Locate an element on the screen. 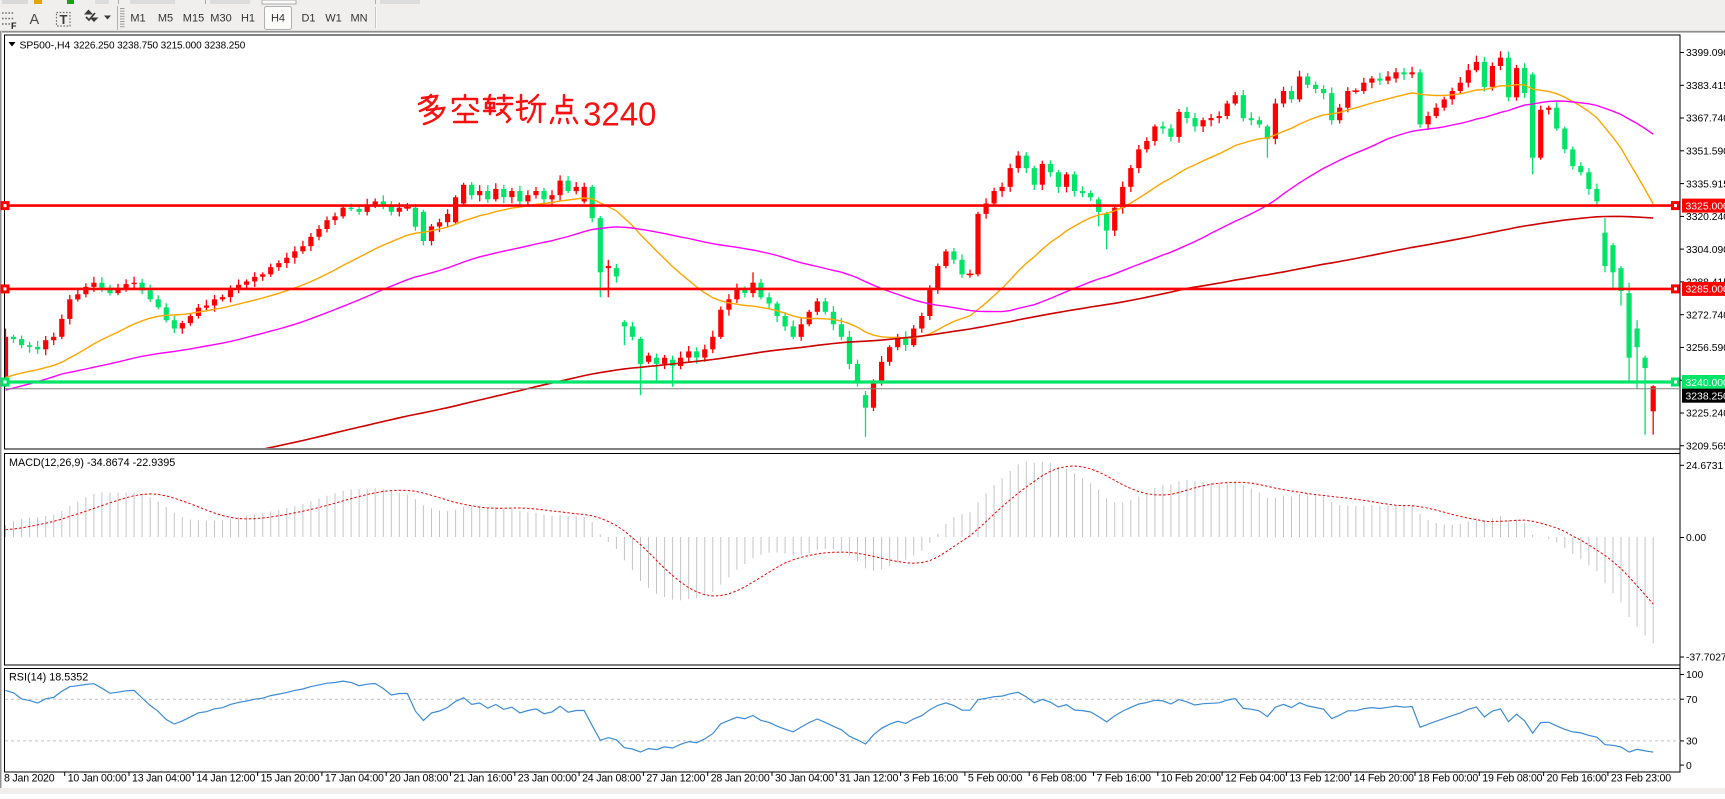 Image resolution: width=1725 pixels, height=799 pixels. svg-text: 23 Feb 23:00 is located at coordinates (1641, 779).